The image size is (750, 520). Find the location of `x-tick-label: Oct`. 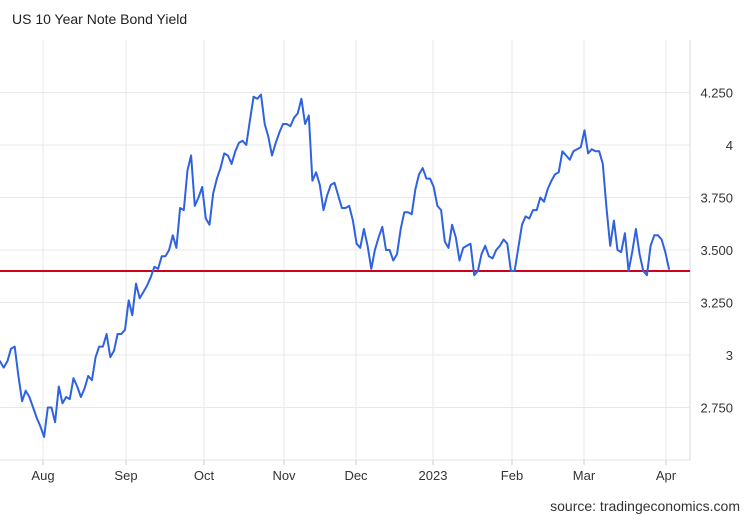

x-tick-label: Oct is located at coordinates (204, 475).